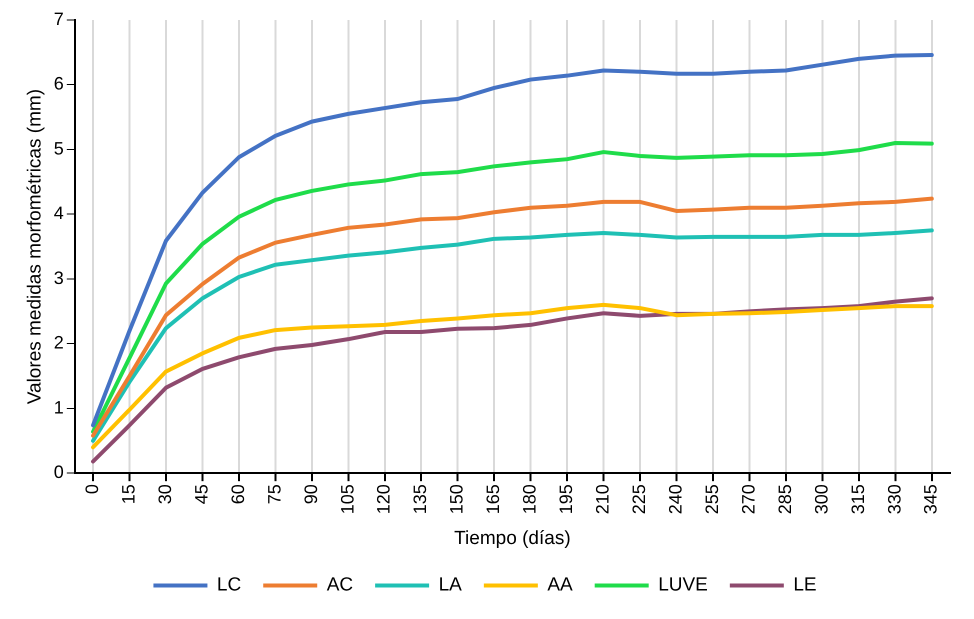  What do you see at coordinates (784, 499) in the screenshot?
I see `x-tick-label: 285` at bounding box center [784, 499].